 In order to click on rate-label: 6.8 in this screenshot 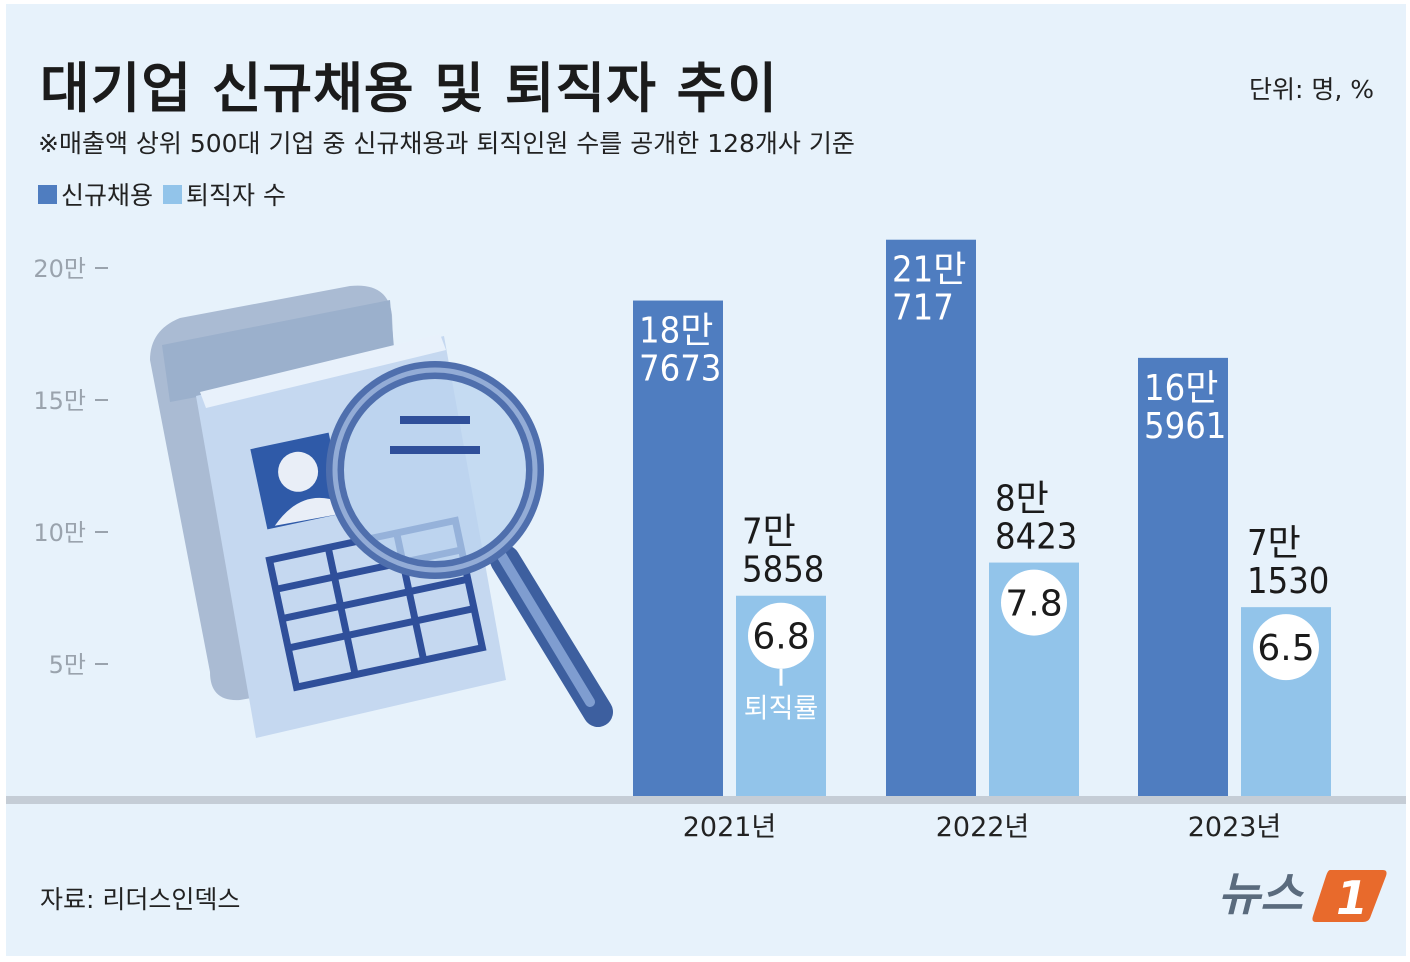, I will do `click(780, 637)`.